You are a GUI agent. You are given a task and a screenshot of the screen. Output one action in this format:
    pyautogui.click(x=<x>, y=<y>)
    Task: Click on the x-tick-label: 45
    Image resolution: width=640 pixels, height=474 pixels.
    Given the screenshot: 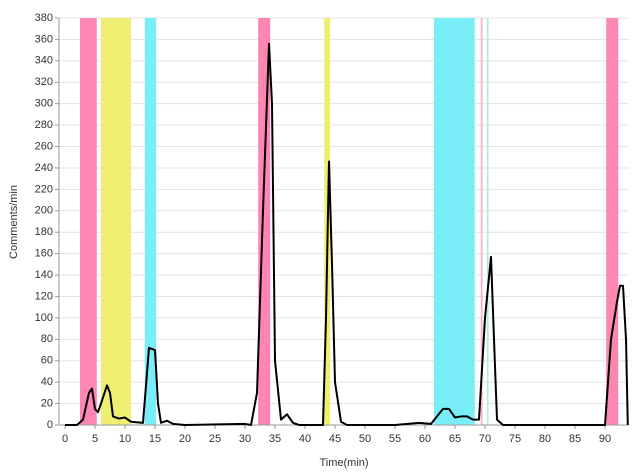 What is the action you would take?
    pyautogui.click(x=335, y=439)
    